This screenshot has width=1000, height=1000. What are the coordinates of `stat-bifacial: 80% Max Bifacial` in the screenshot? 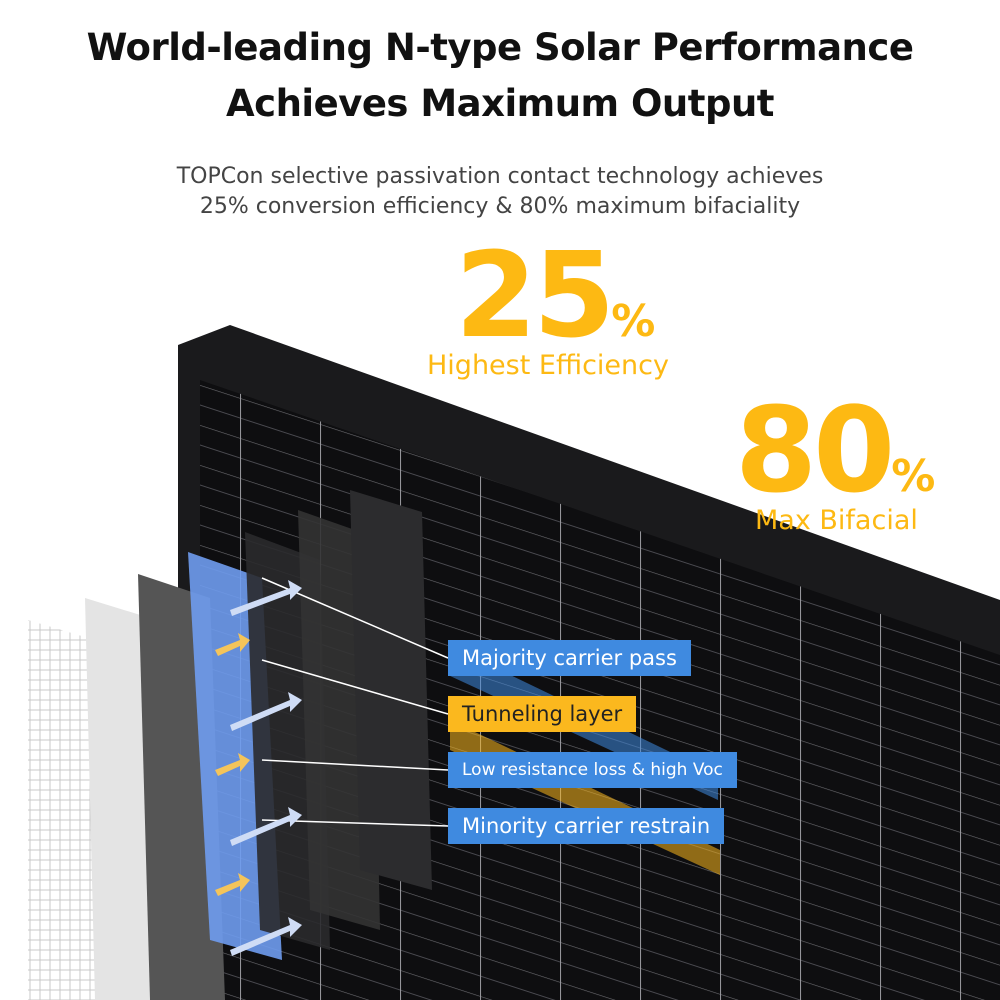 It's located at (835, 464).